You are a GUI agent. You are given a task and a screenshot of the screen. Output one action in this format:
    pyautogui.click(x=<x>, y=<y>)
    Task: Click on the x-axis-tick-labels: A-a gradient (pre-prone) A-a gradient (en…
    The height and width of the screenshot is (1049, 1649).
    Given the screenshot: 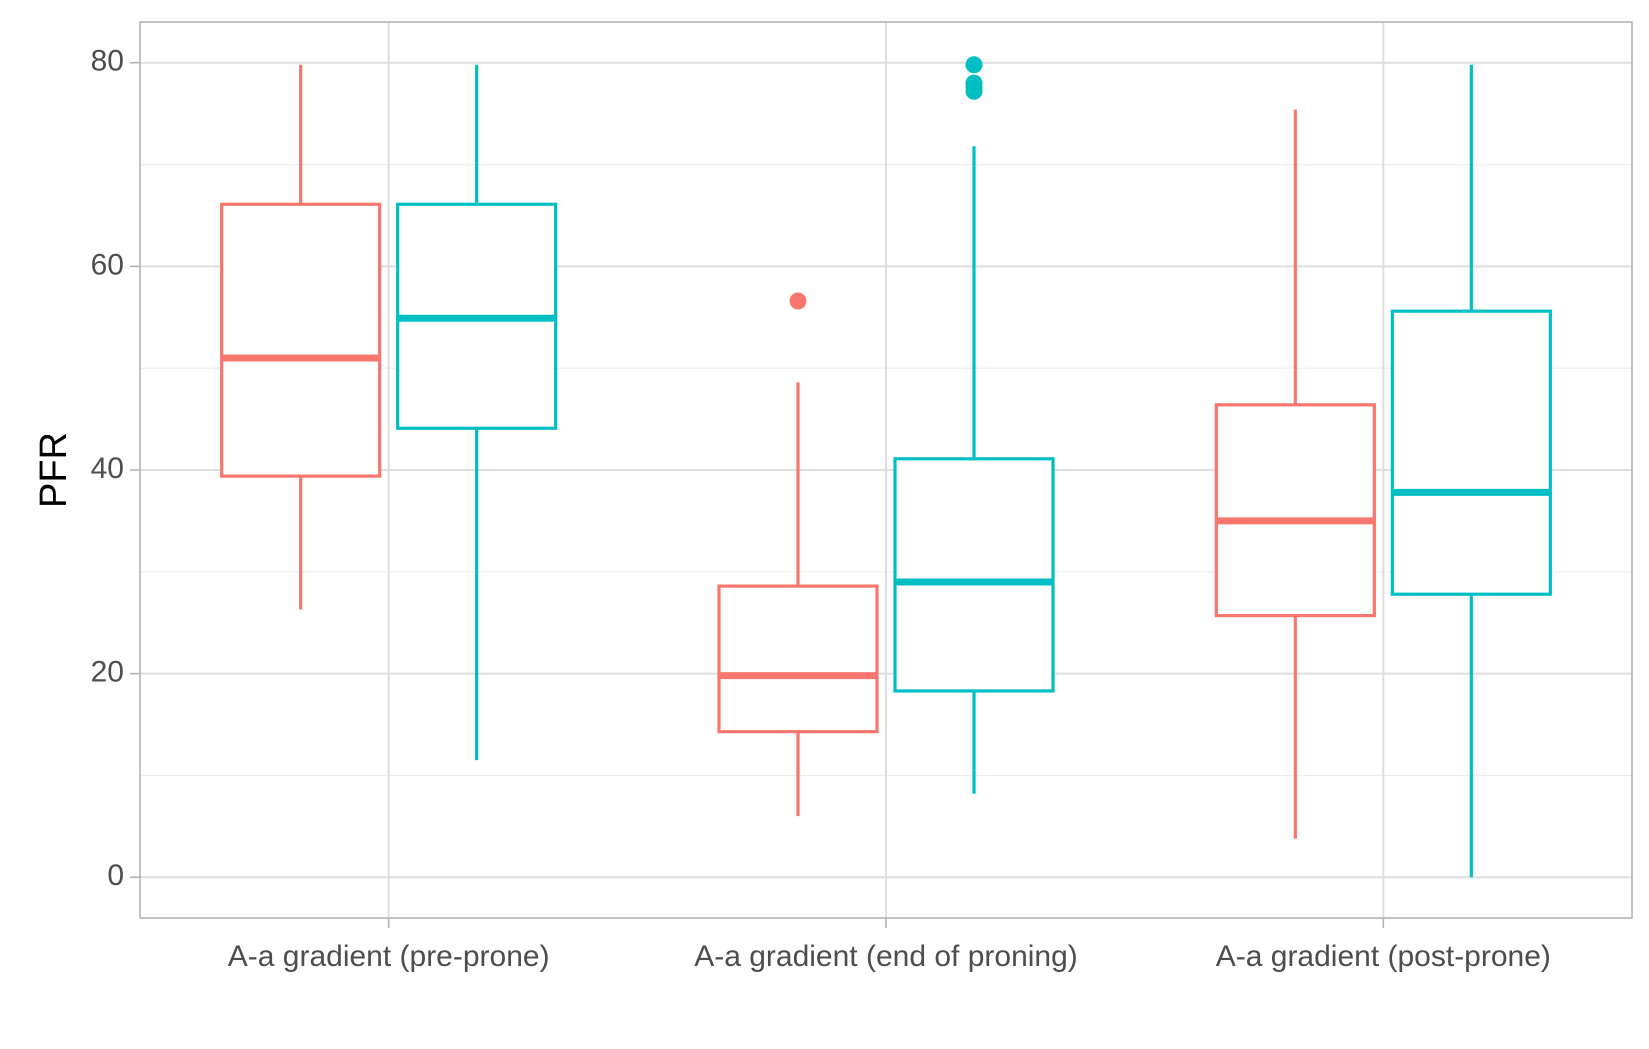 What is the action you would take?
    pyautogui.click(x=889, y=956)
    